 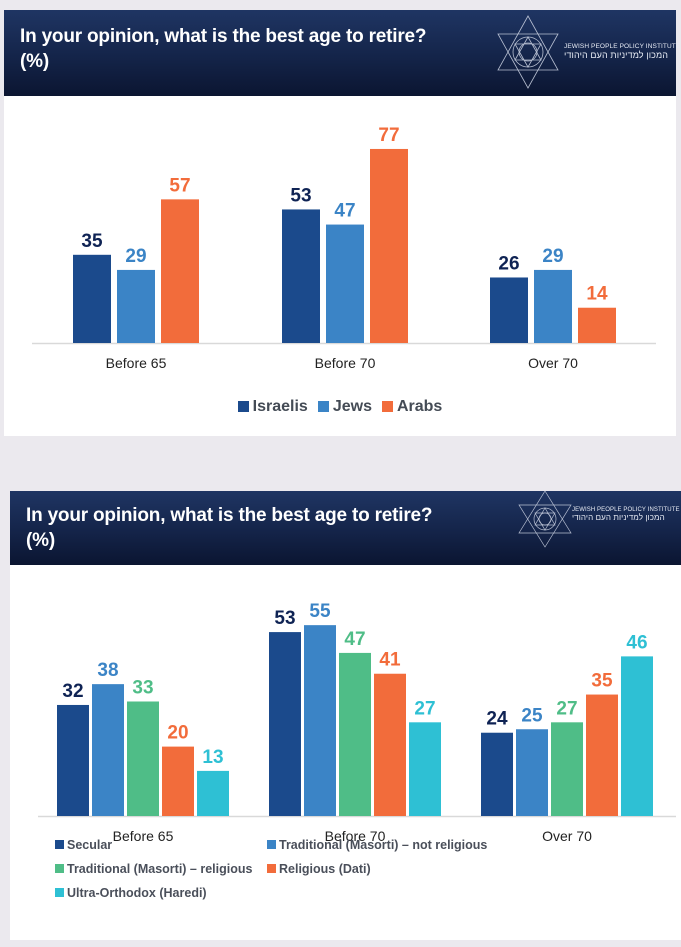 I want to click on legend-item: Israelis, so click(x=272, y=407).